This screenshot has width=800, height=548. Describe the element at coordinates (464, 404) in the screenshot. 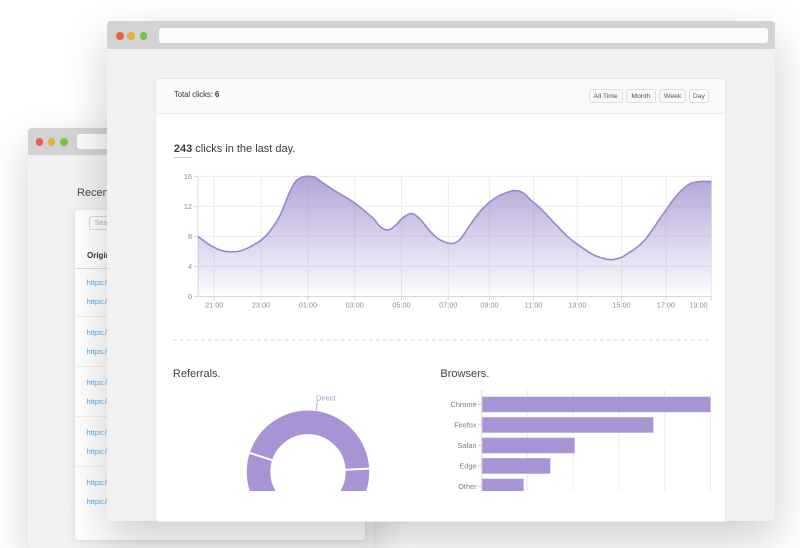

I see `svg-text: Chrome` at that location.